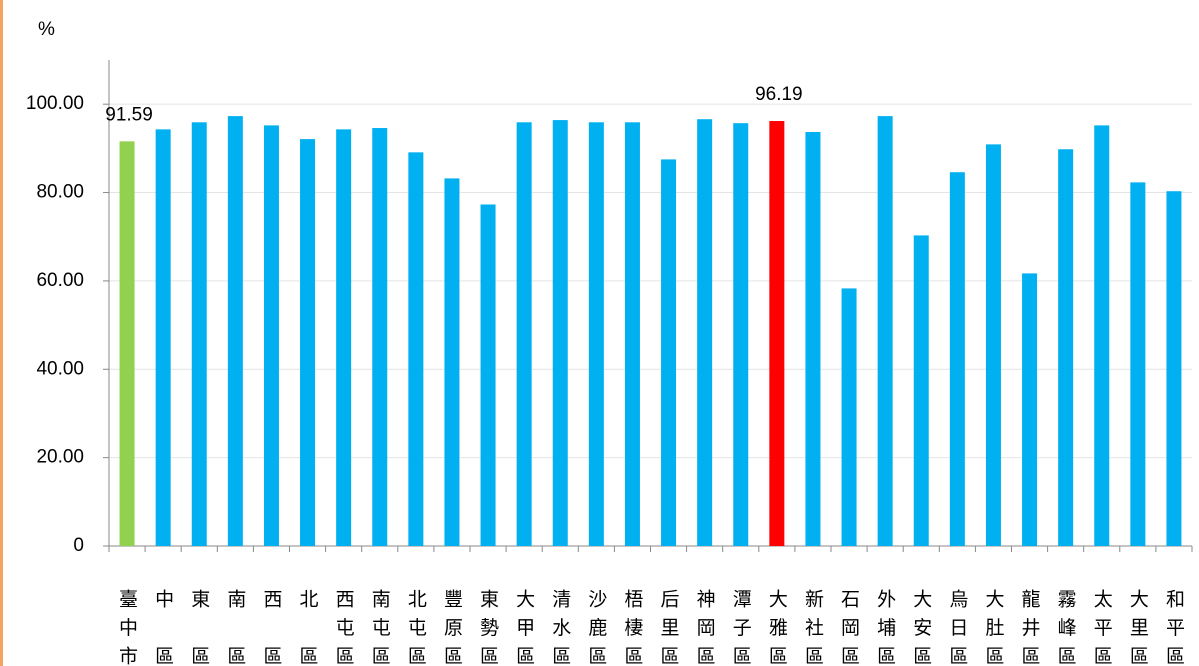 The height and width of the screenshot is (666, 1199). I want to click on x-tick-label: 豐原區, so click(451, 627).